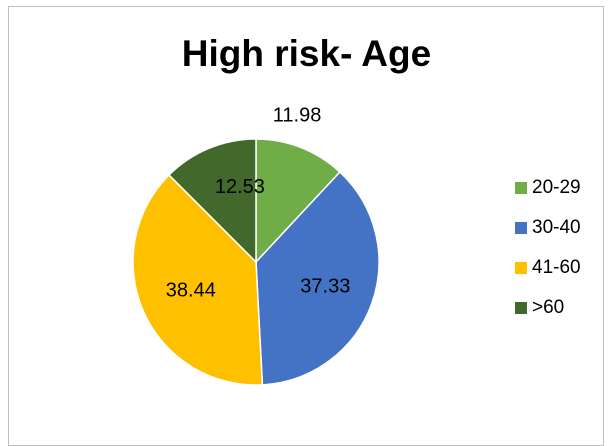 The image size is (613, 446). Describe the element at coordinates (240, 187) in the screenshot. I see `data-label: 12.53` at that location.